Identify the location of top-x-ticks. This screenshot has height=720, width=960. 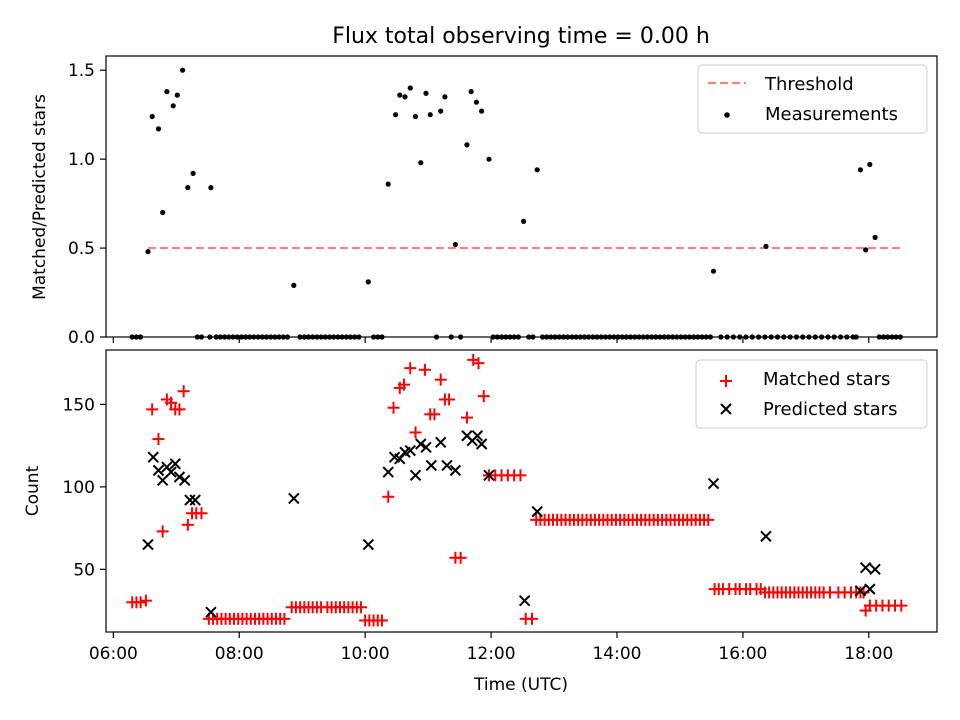
(491, 340).